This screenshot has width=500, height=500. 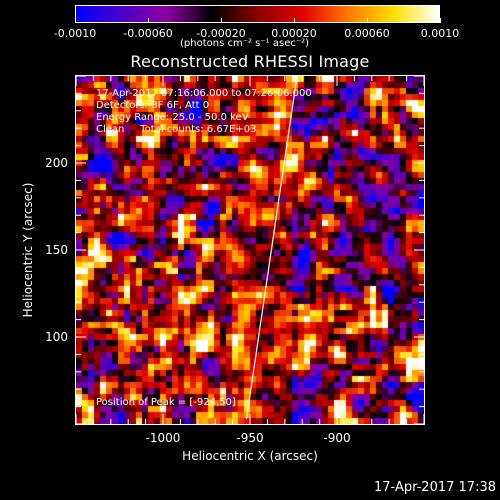 I want to click on x-tick-label: -900, so click(x=337, y=438).